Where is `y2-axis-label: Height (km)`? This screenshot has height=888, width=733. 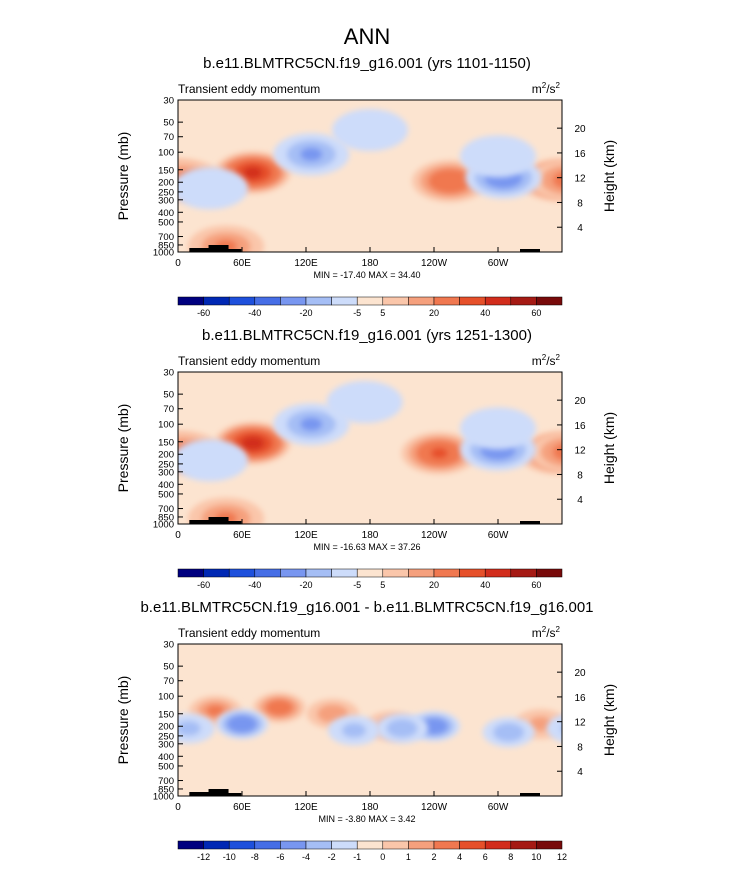 y2-axis-label: Height (km) is located at coordinates (609, 448).